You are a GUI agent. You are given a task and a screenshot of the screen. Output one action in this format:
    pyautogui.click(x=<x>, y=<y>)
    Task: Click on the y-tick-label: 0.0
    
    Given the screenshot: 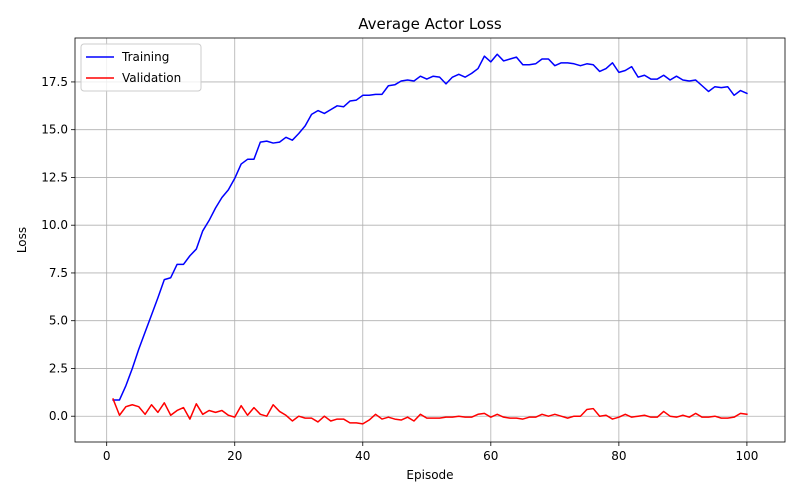 What is the action you would take?
    pyautogui.click(x=58, y=416)
    